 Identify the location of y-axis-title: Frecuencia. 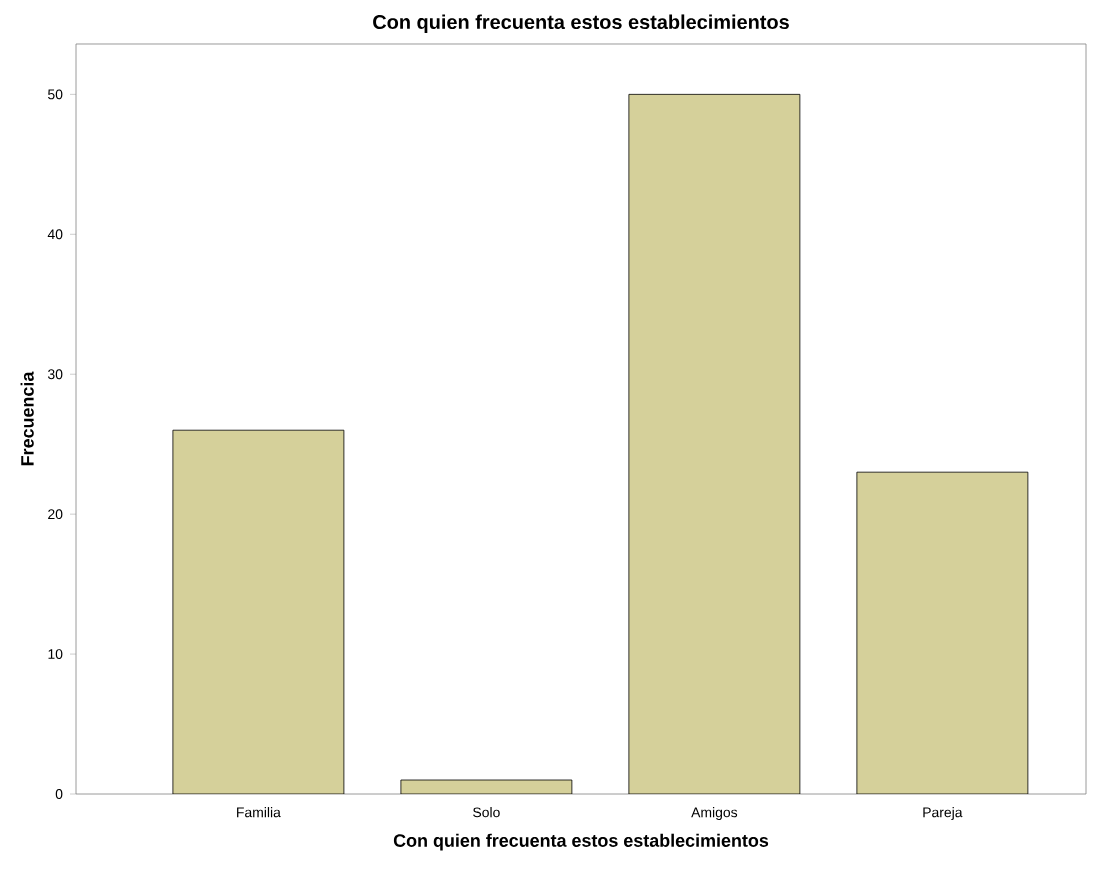
(27, 418).